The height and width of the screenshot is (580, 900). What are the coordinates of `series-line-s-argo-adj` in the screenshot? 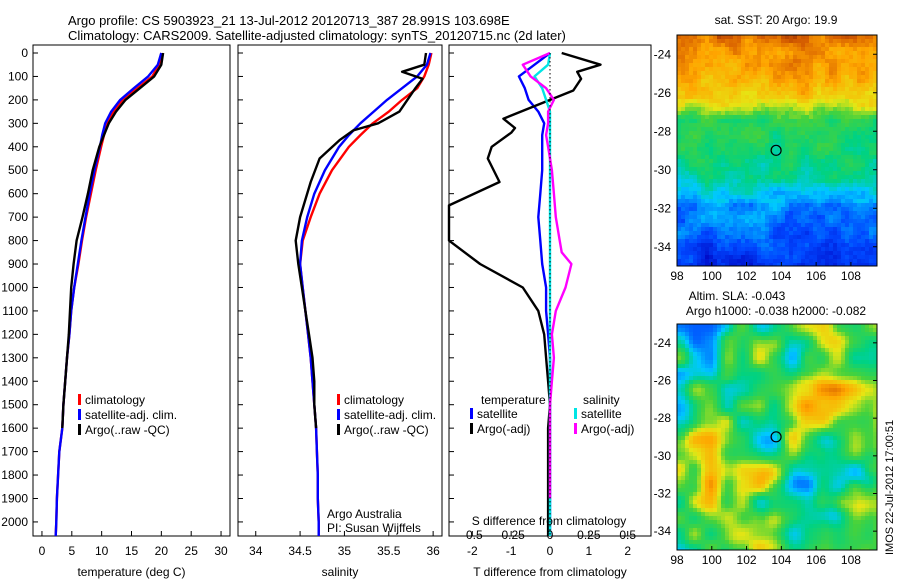 It's located at (547, 275).